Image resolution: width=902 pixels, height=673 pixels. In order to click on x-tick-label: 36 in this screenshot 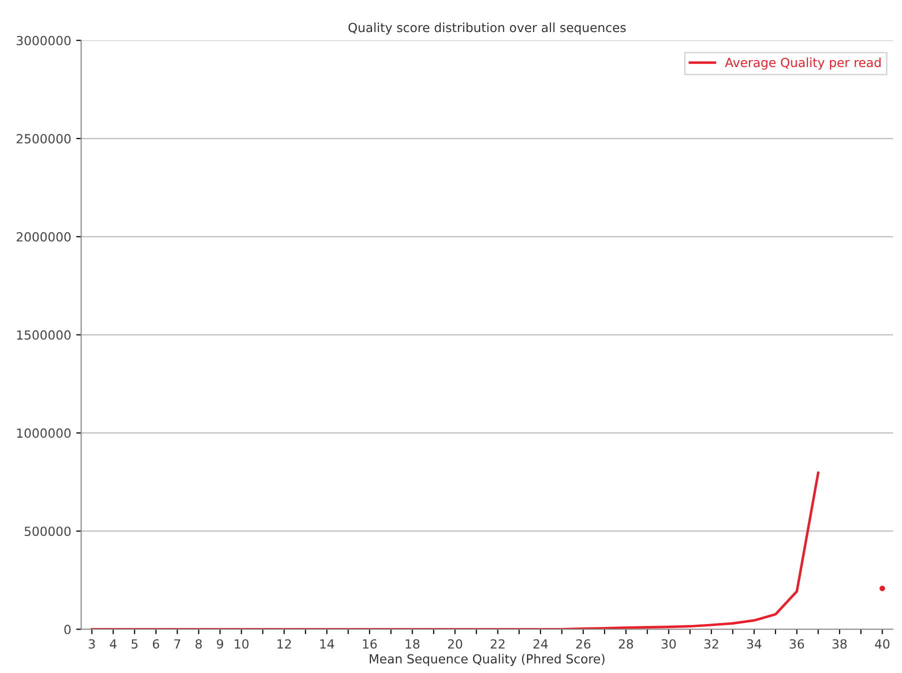, I will do `click(797, 644)`.